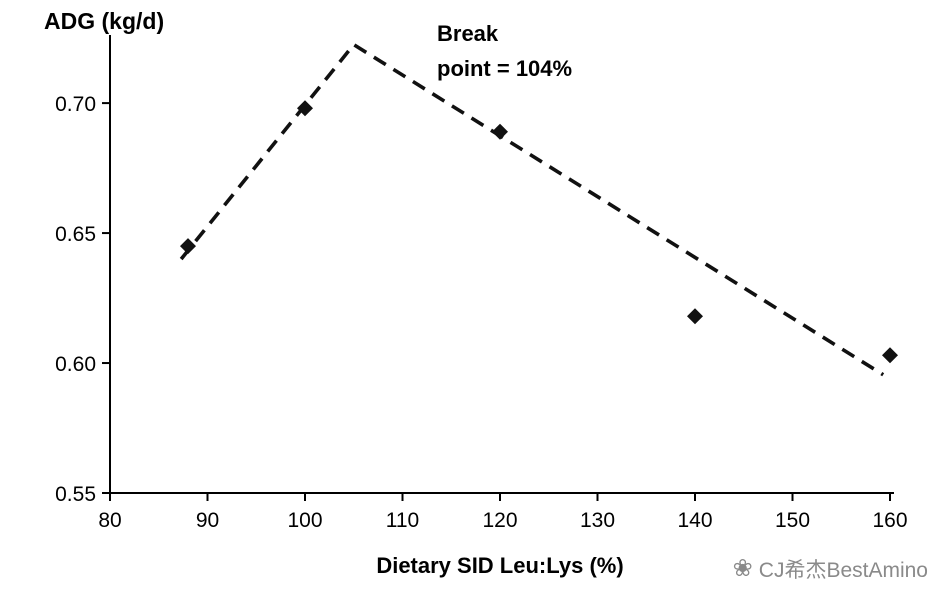  I want to click on x-tick-label: 130, so click(597, 520).